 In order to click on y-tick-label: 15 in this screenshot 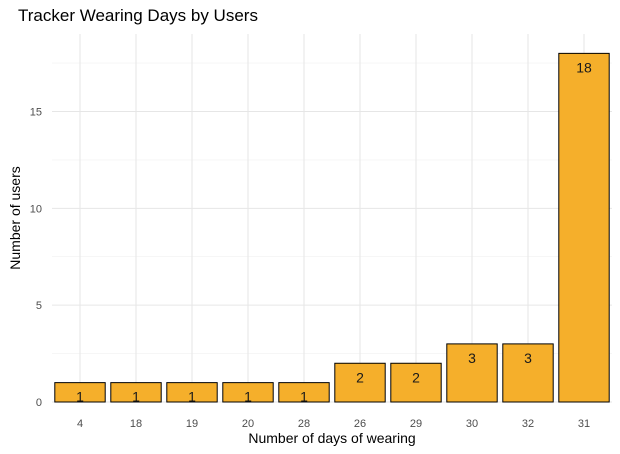, I will do `click(36, 112)`.